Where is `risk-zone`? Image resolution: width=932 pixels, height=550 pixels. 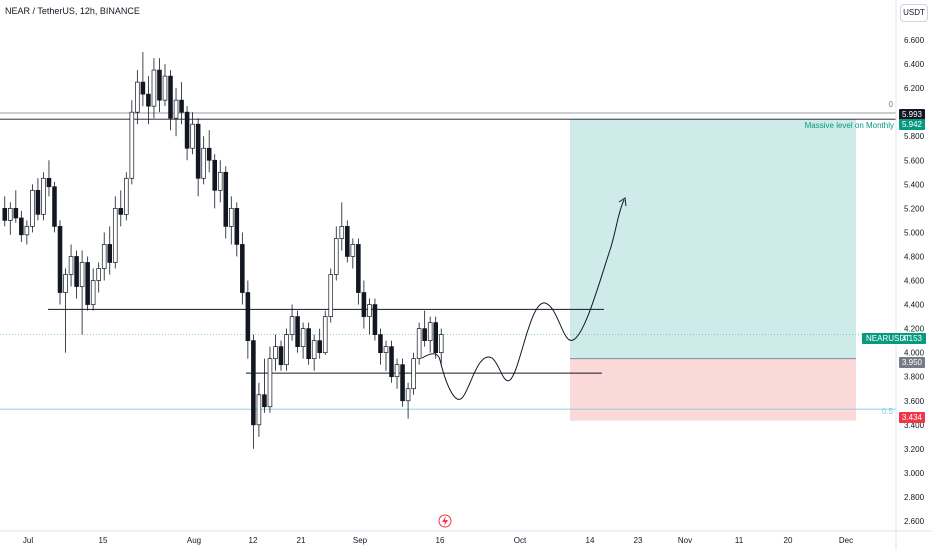
risk-zone is located at coordinates (713, 389).